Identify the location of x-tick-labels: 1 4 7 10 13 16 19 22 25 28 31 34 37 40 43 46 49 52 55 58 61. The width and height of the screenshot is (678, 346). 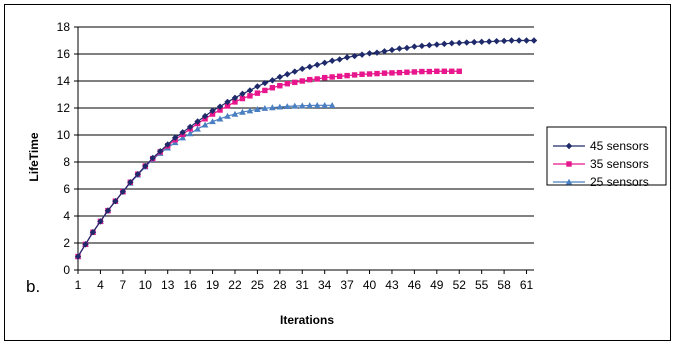
(304, 285).